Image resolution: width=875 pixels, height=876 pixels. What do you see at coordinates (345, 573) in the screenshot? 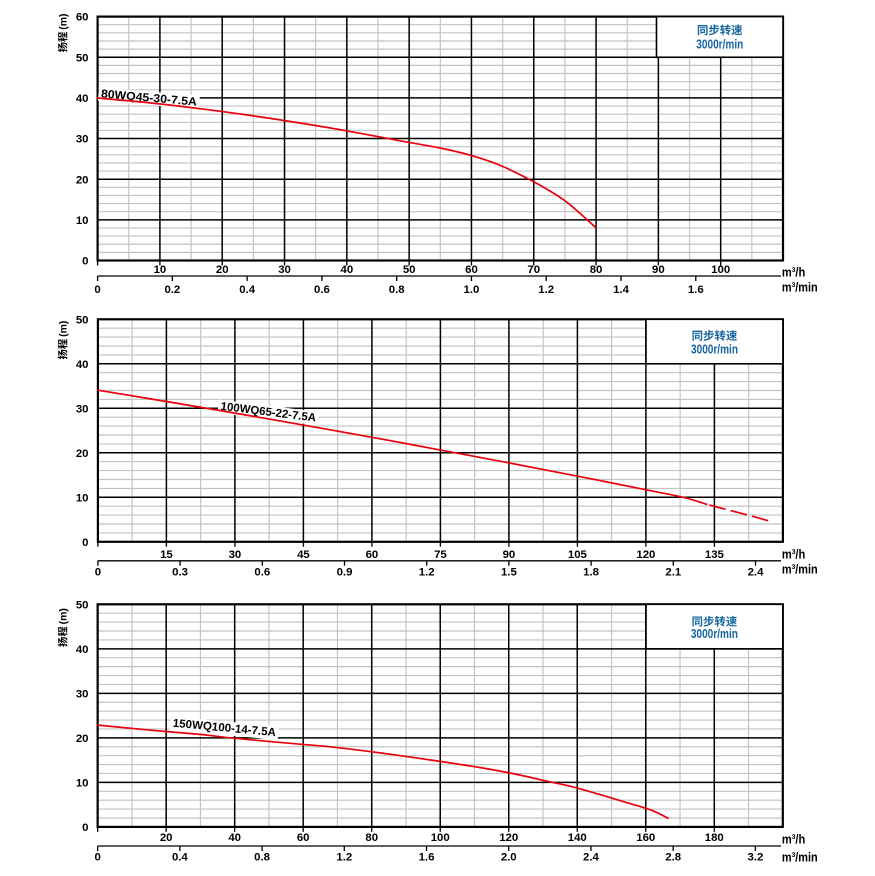
I see `svg-text: 0.9` at bounding box center [345, 573].